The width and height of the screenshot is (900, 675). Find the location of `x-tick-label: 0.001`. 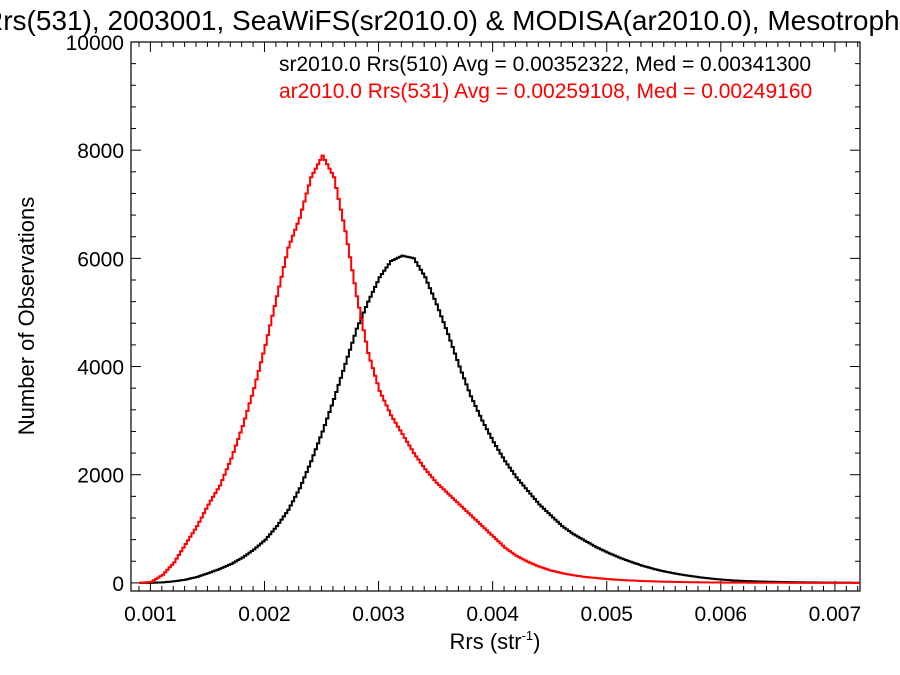

x-tick-label: 0.001 is located at coordinates (150, 614).